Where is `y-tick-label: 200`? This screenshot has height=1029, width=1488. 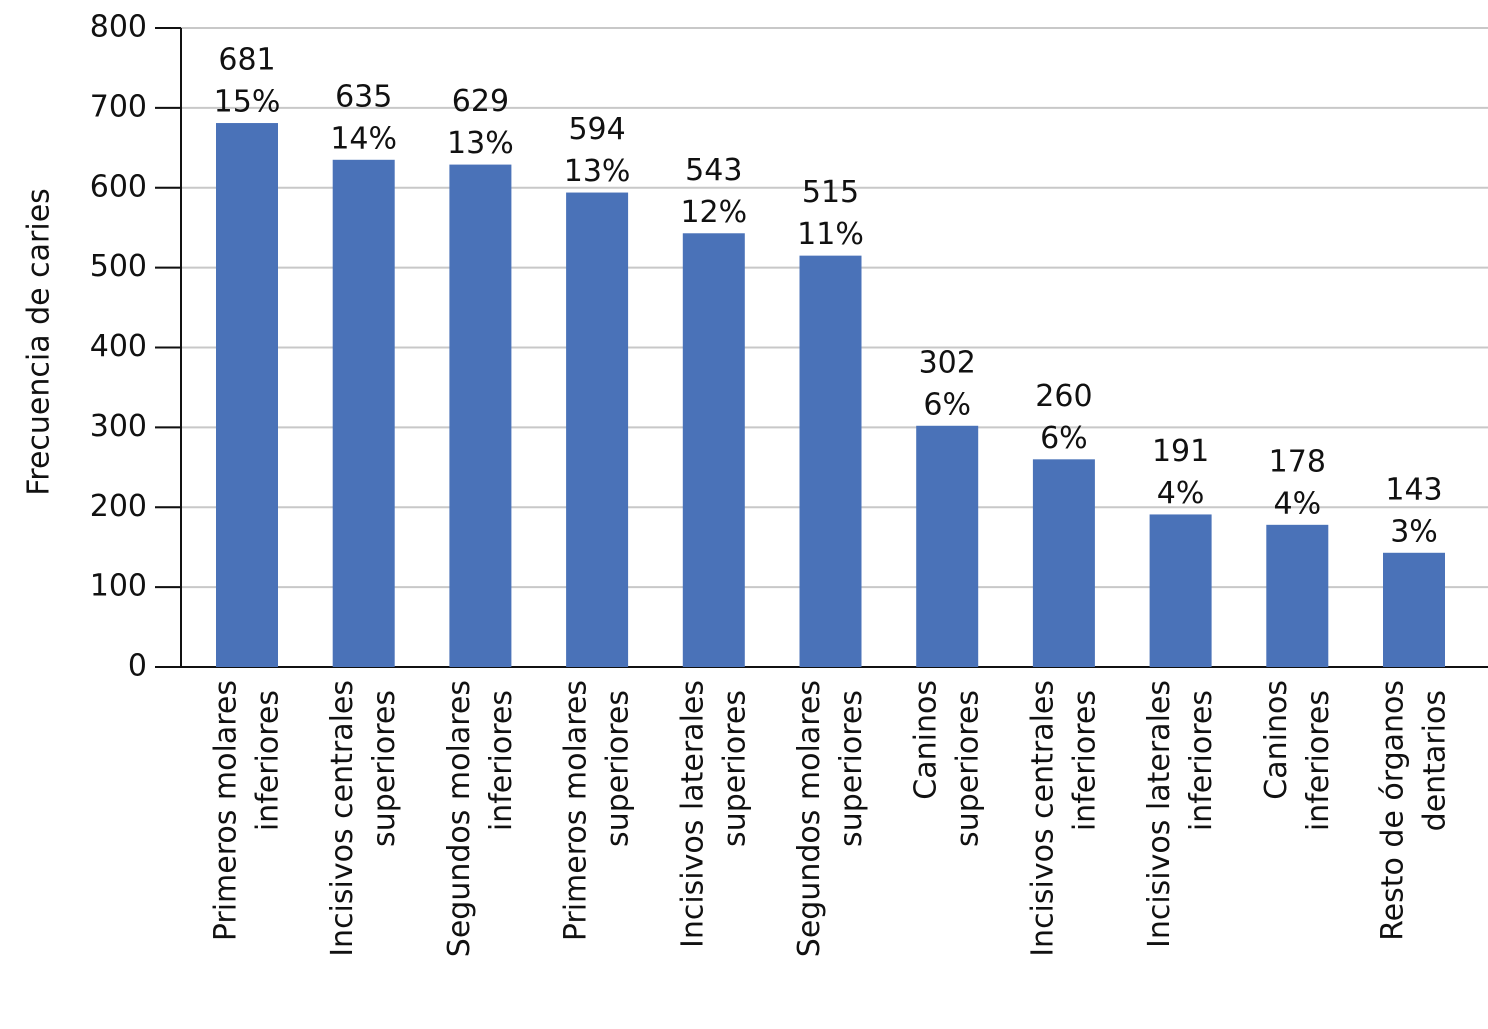
y-tick-label: 200 is located at coordinates (118, 506).